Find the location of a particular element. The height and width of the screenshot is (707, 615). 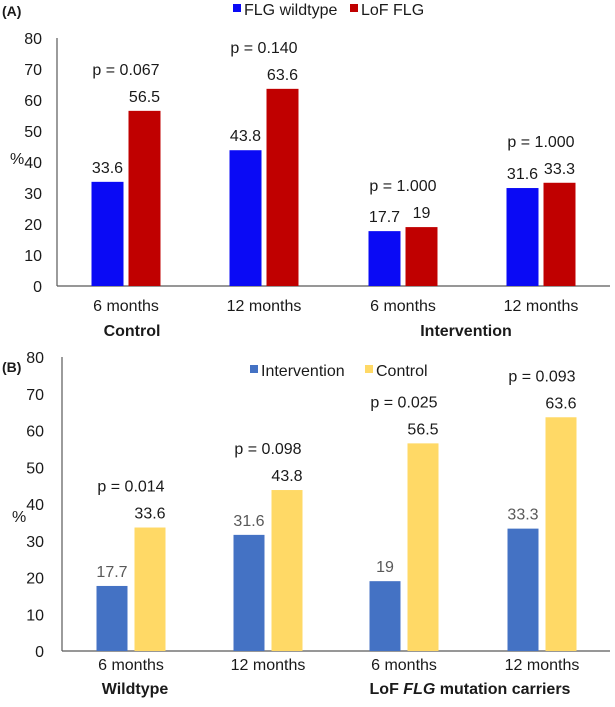

legend-label: FLG wildtype is located at coordinates (290, 10).